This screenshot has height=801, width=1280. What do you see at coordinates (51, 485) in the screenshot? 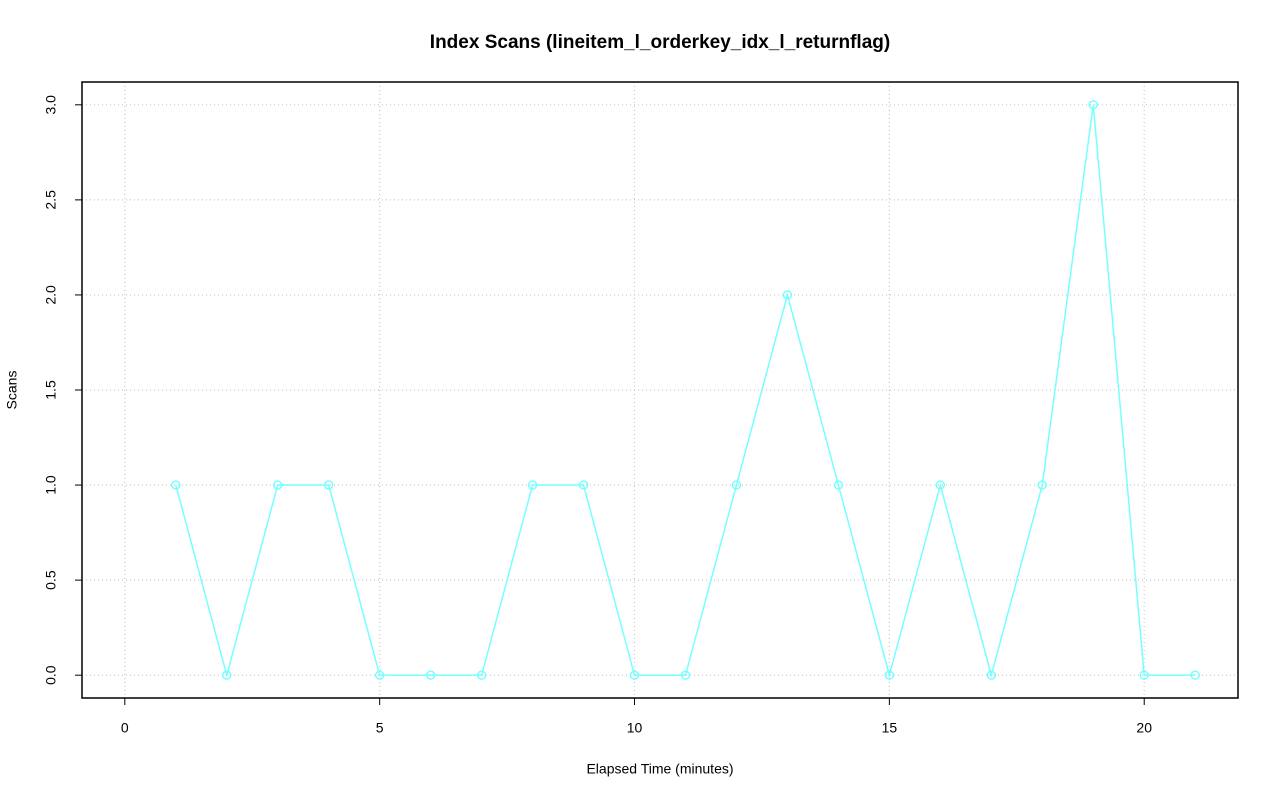
I see `y-tick-label: 1.0` at bounding box center [51, 485].